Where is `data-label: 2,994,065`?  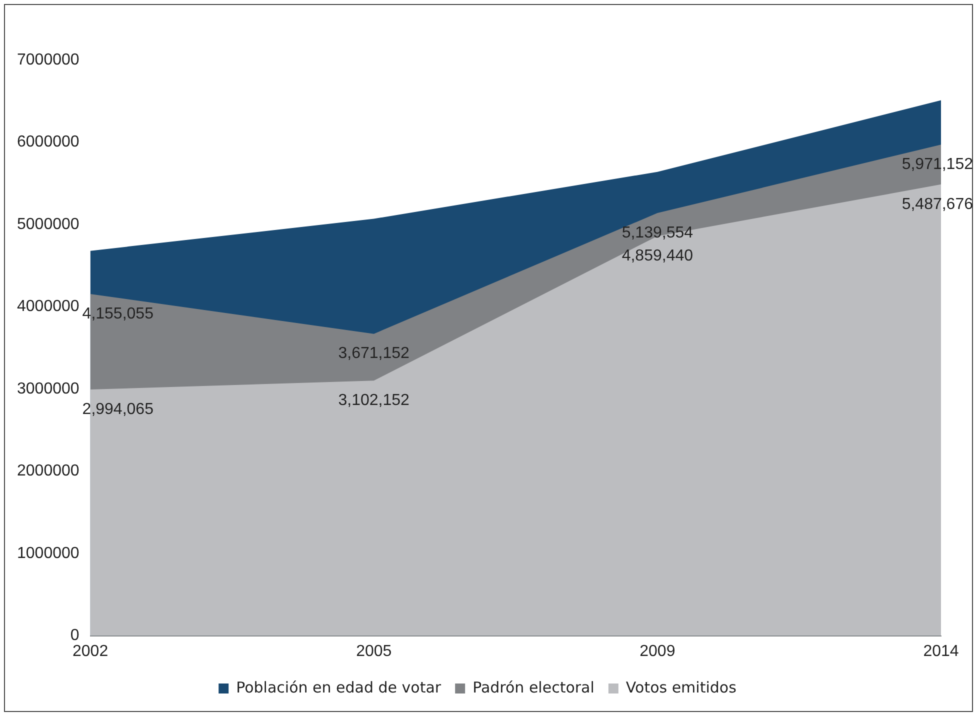 data-label: 2,994,065 is located at coordinates (118, 409).